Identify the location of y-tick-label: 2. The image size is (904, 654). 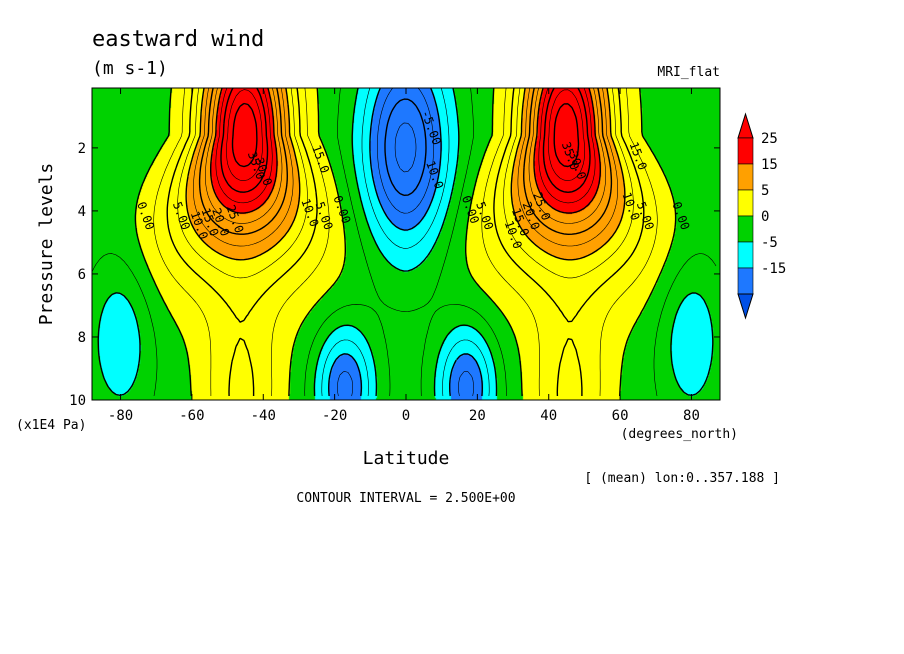
(82, 149).